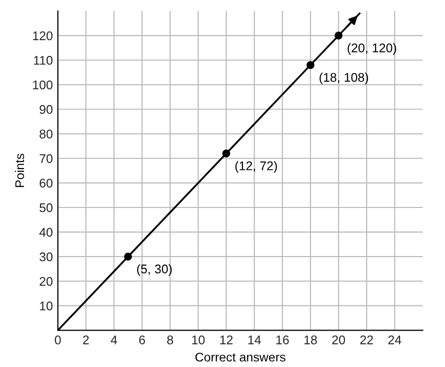 Image resolution: width=445 pixels, height=367 pixels. Describe the element at coordinates (42, 35) in the screenshot. I see `y-tick-label: 120` at that location.